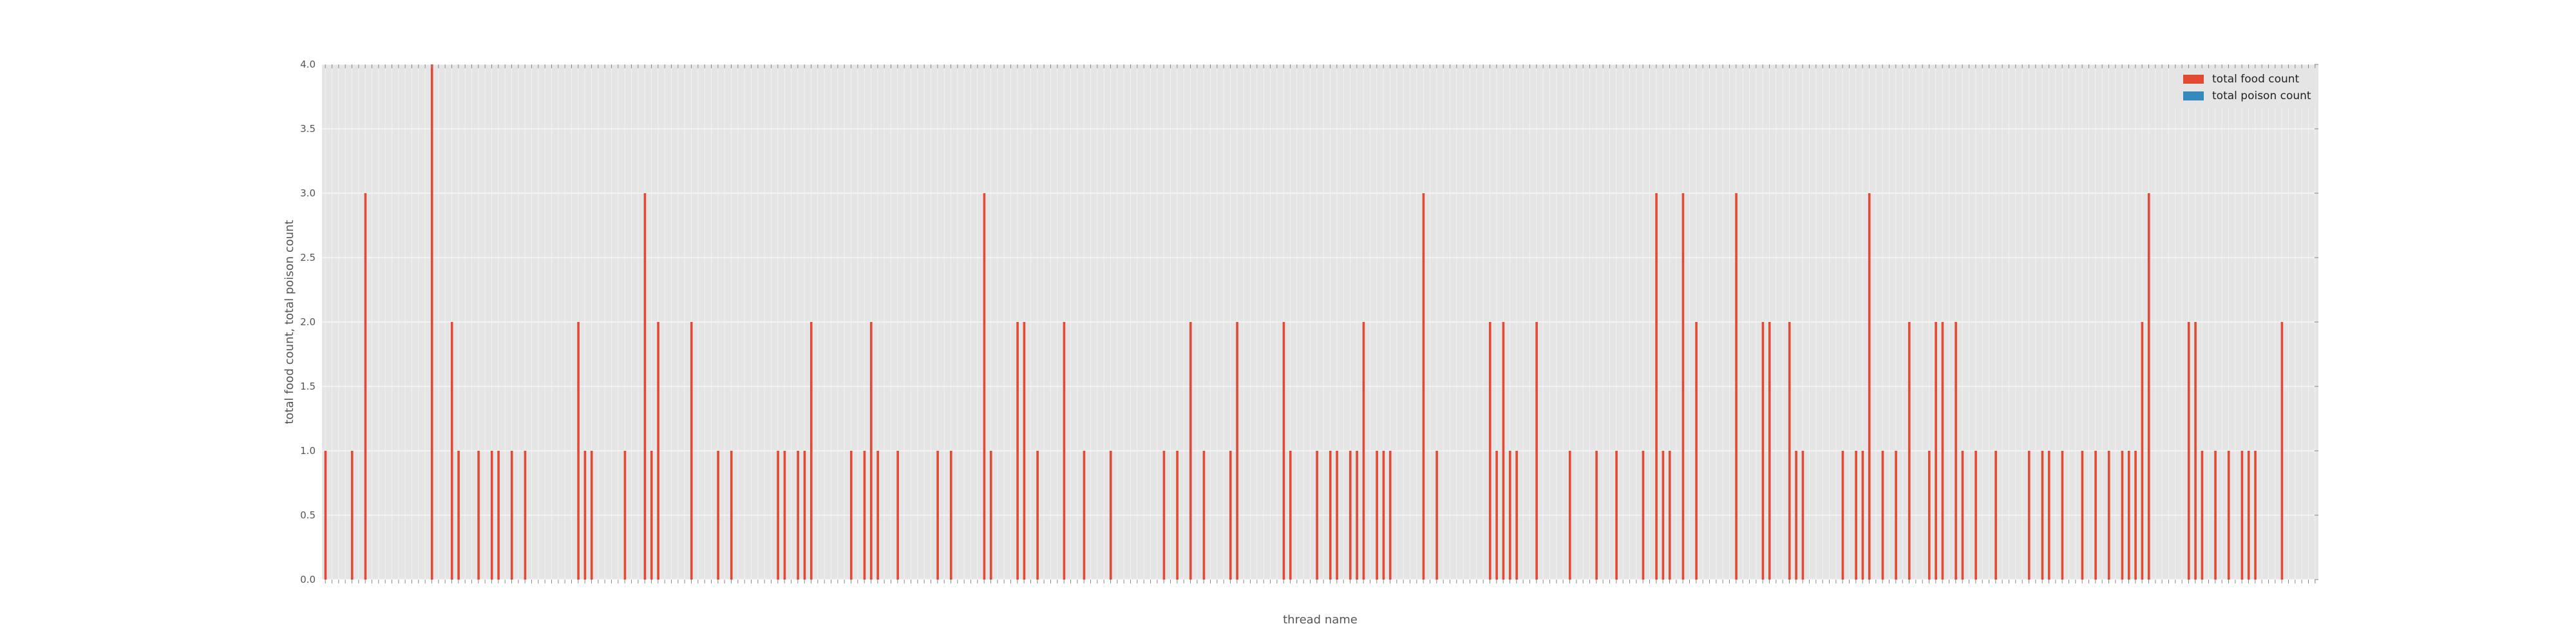  I want to click on y-tick-label: 4.0, so click(308, 64).